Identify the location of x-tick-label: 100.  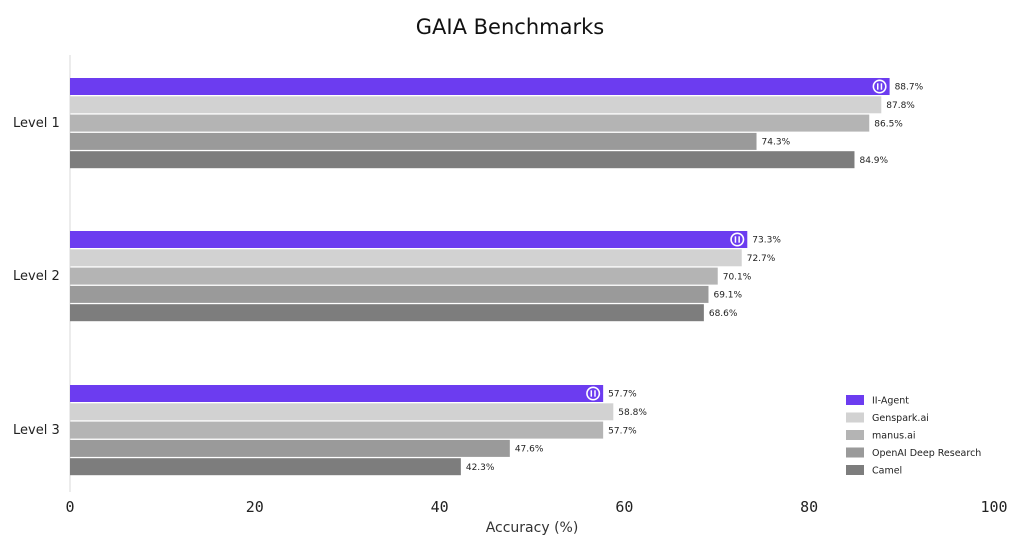
(993, 507).